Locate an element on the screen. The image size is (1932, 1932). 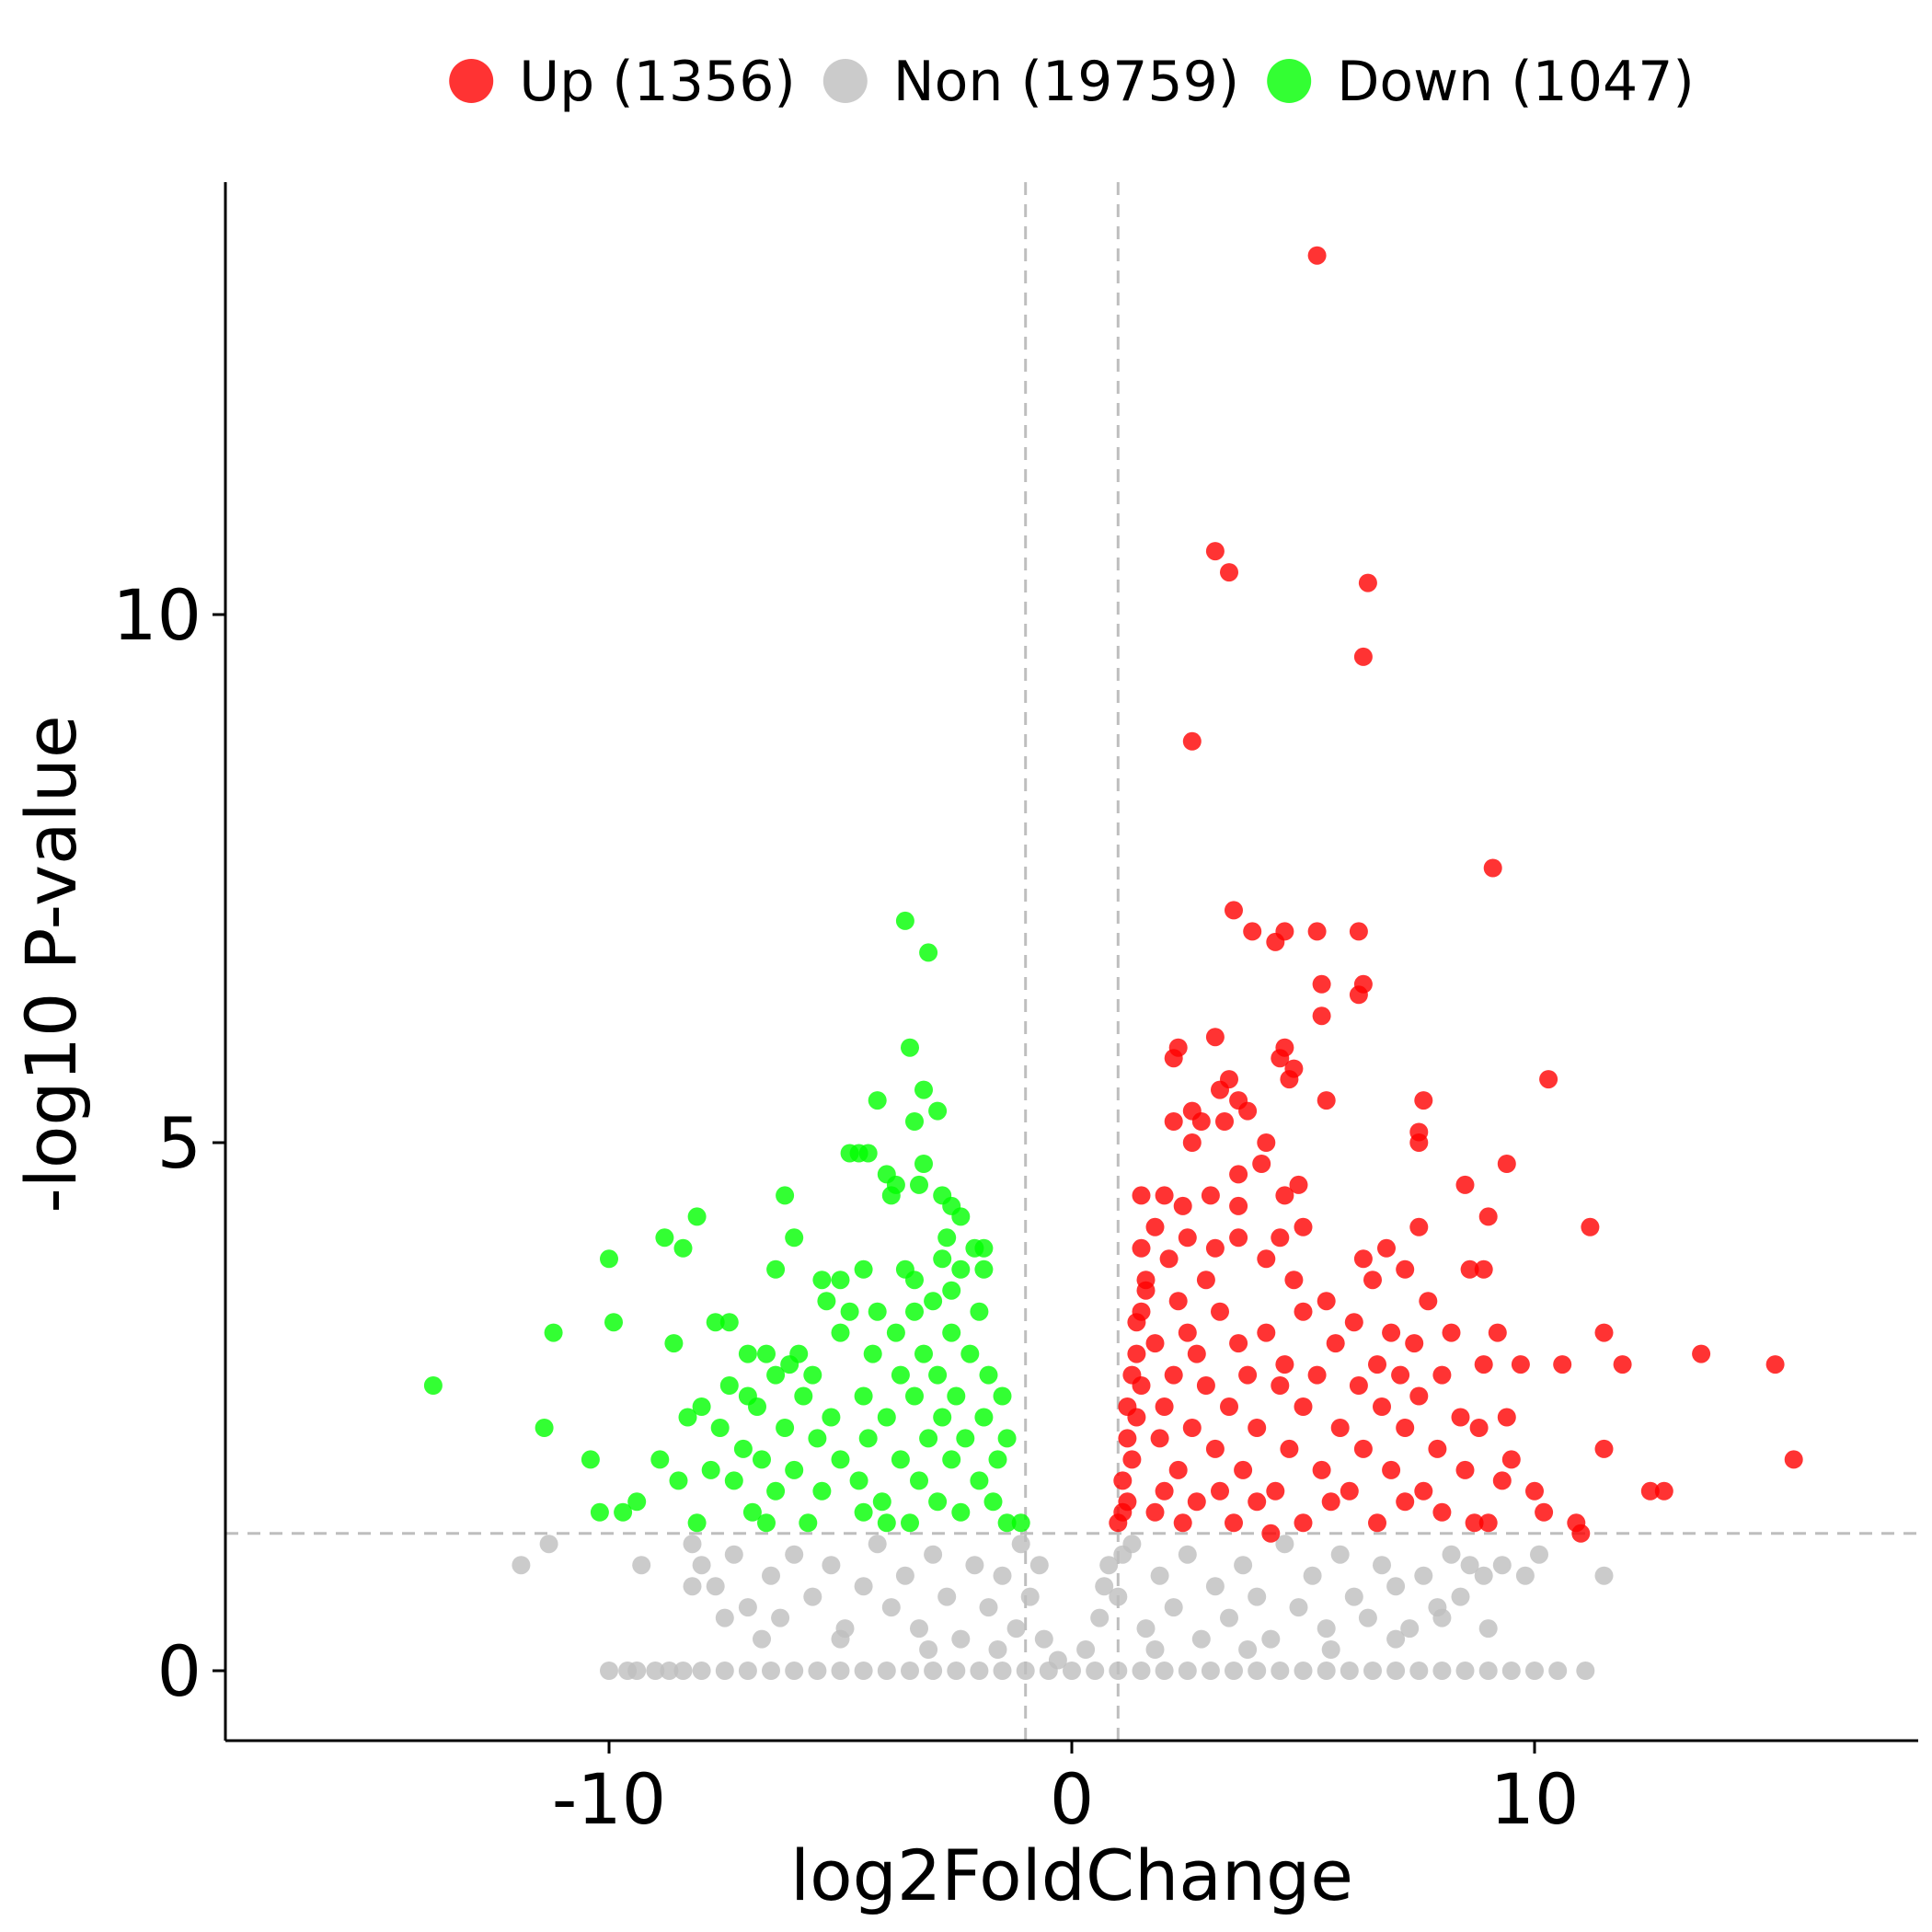
y-tick-label: 5 is located at coordinates (179, 1143).